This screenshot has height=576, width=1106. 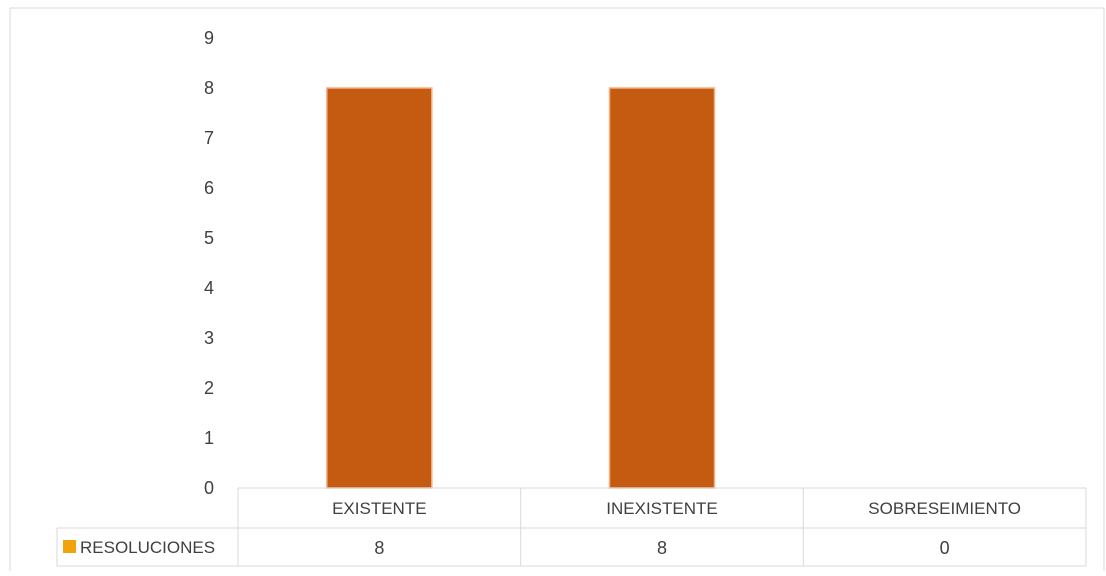 What do you see at coordinates (209, 38) in the screenshot?
I see `y-tick-label: 9` at bounding box center [209, 38].